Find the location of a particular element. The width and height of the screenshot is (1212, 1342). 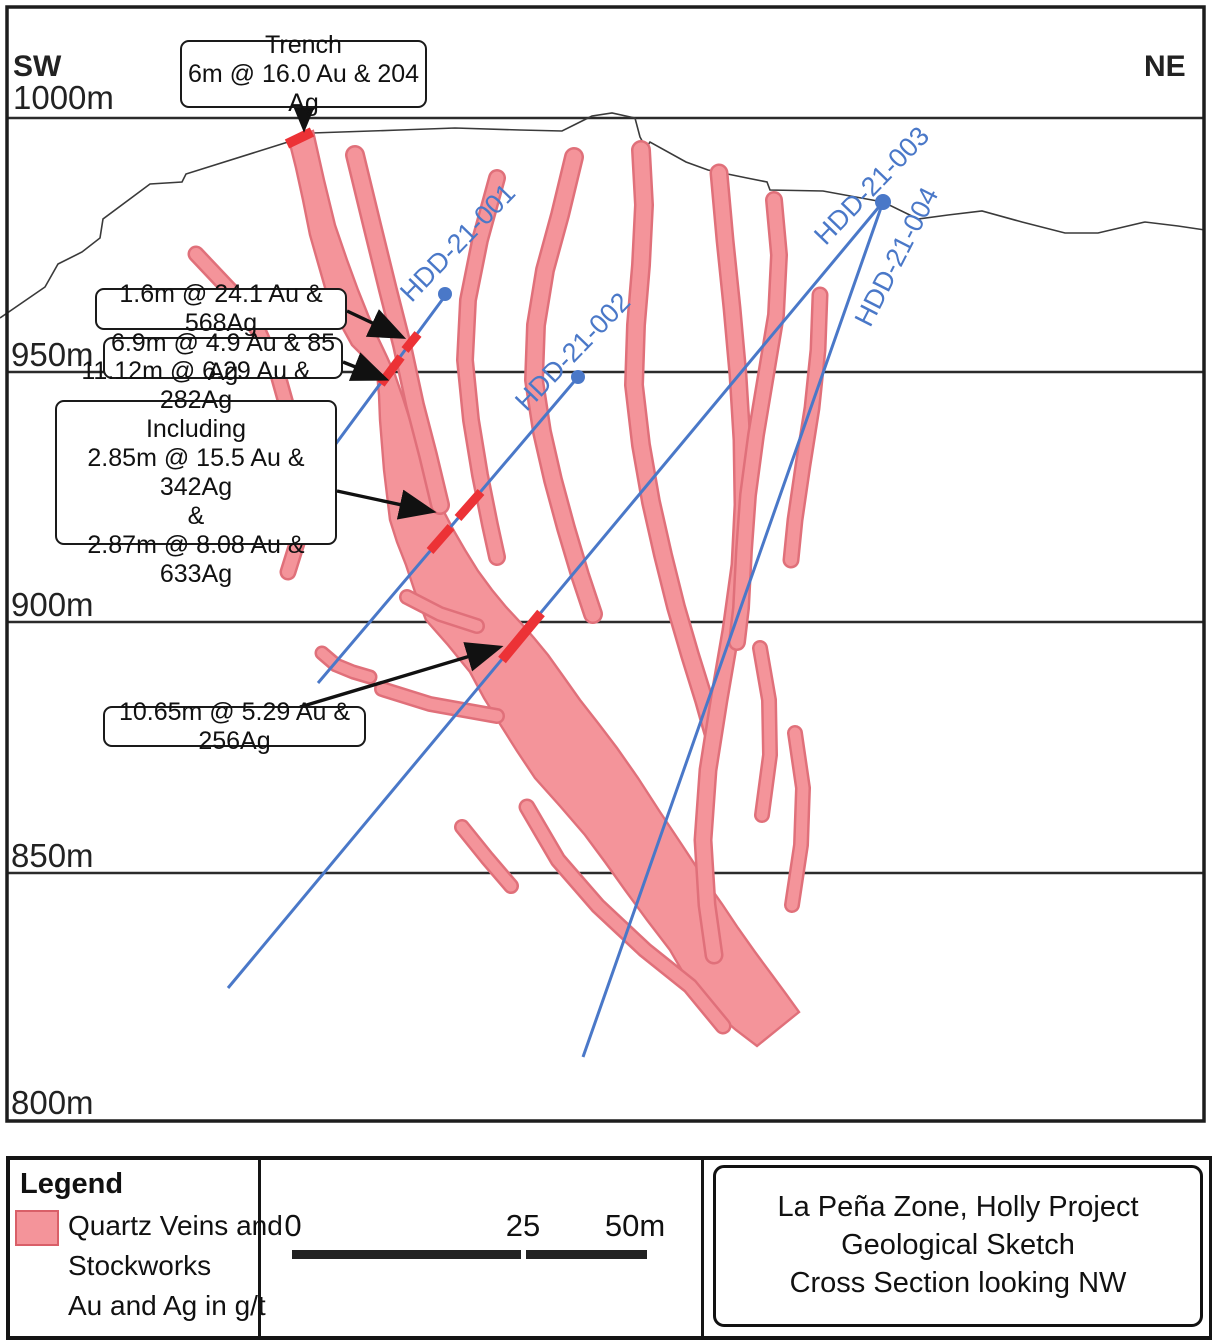

legend-item-line3: Au and Ag in g/t is located at coordinates (167, 1305).